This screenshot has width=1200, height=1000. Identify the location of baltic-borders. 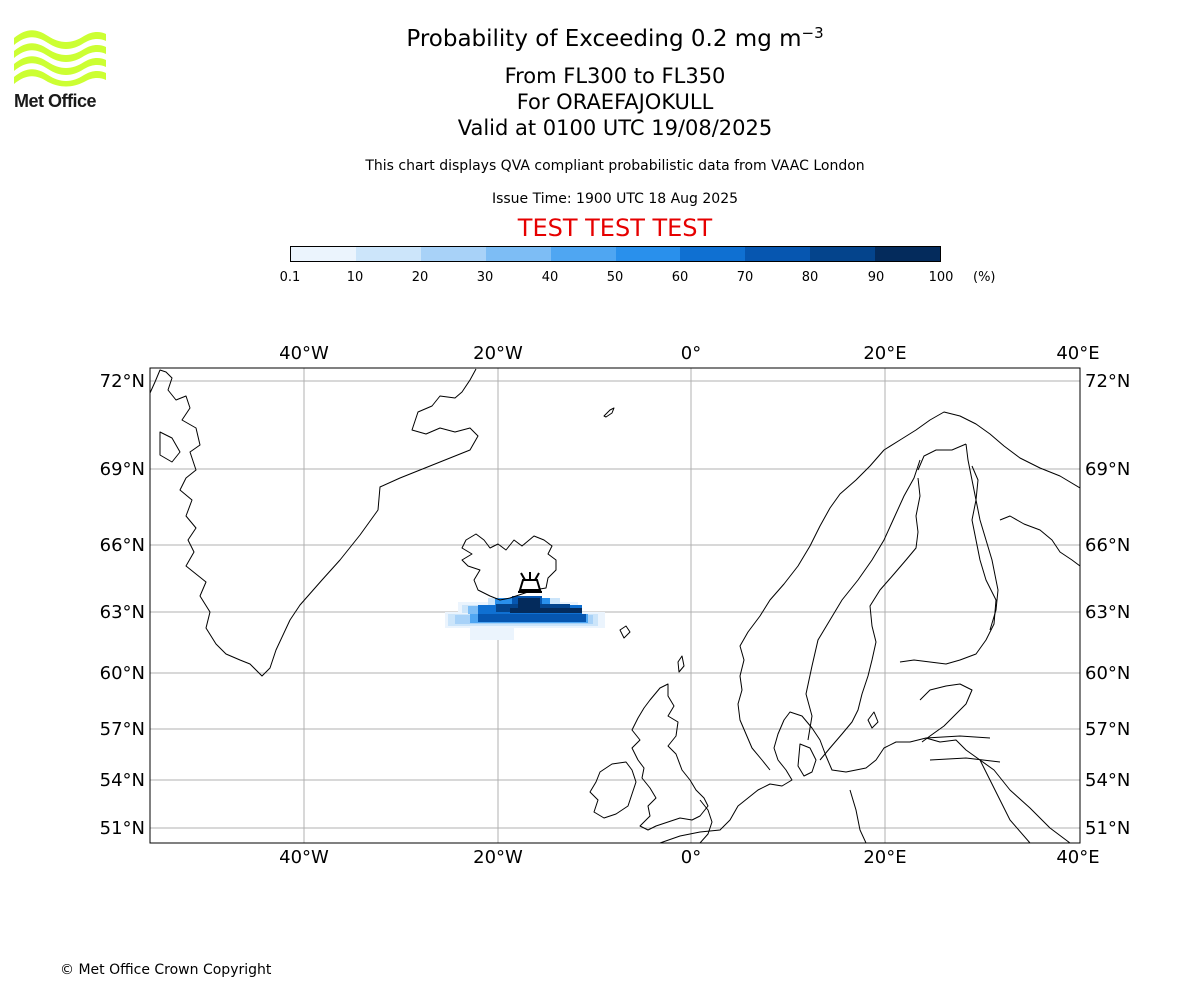
(963, 749).